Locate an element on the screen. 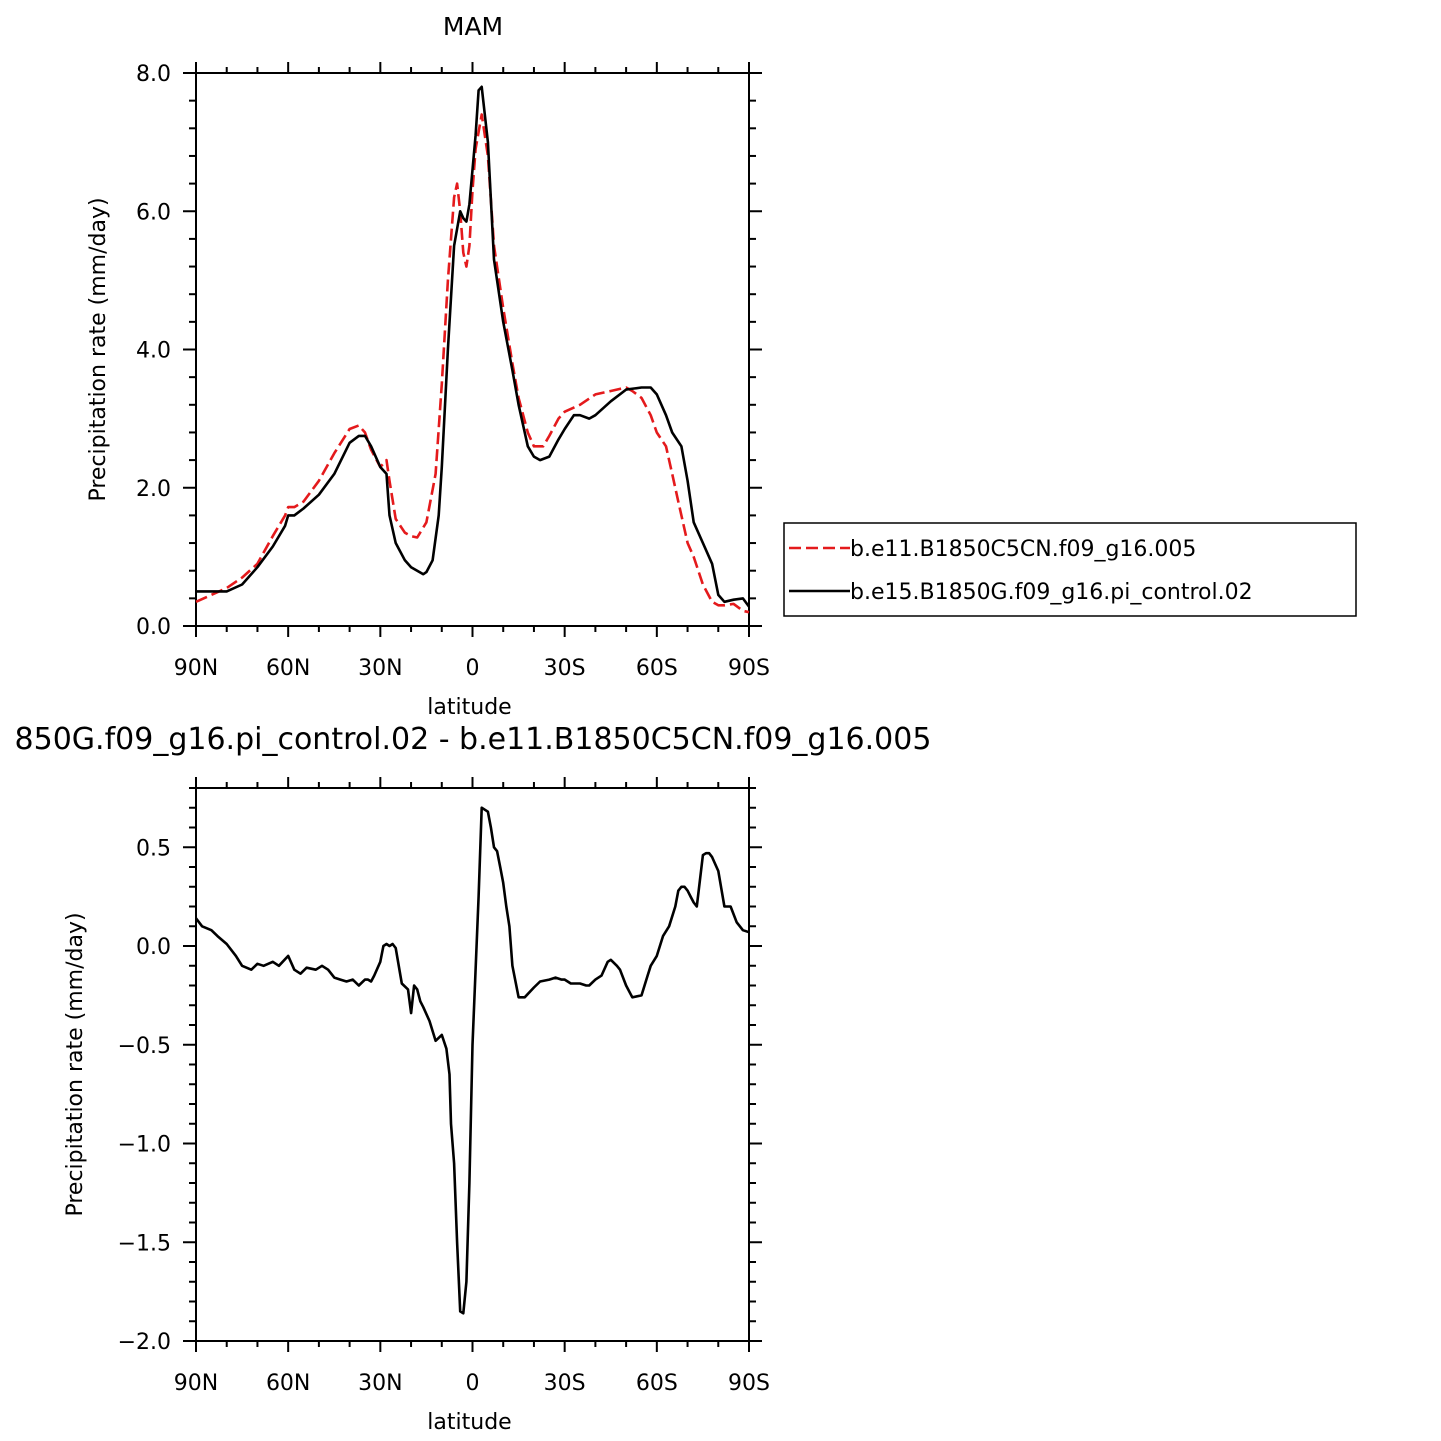 This screenshot has width=1441, height=1441. y-tick-label: 6.0 is located at coordinates (153, 212).